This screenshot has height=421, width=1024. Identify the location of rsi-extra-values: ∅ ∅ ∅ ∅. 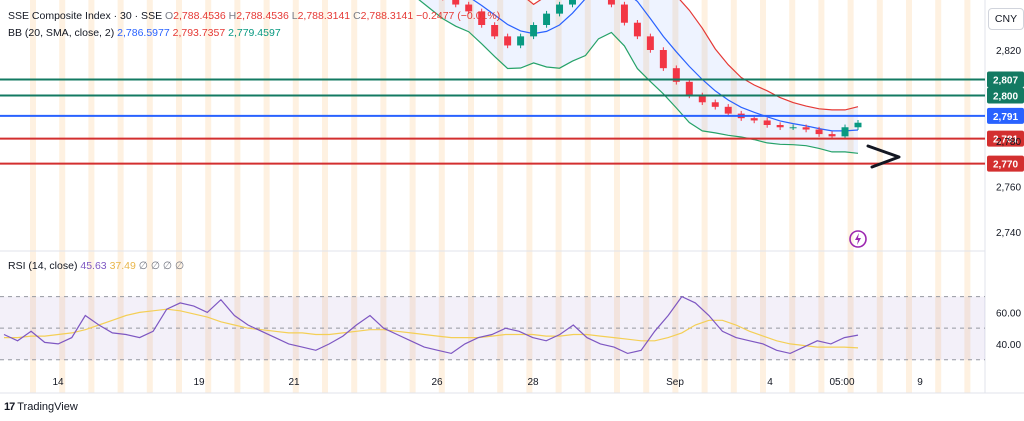
(161, 266).